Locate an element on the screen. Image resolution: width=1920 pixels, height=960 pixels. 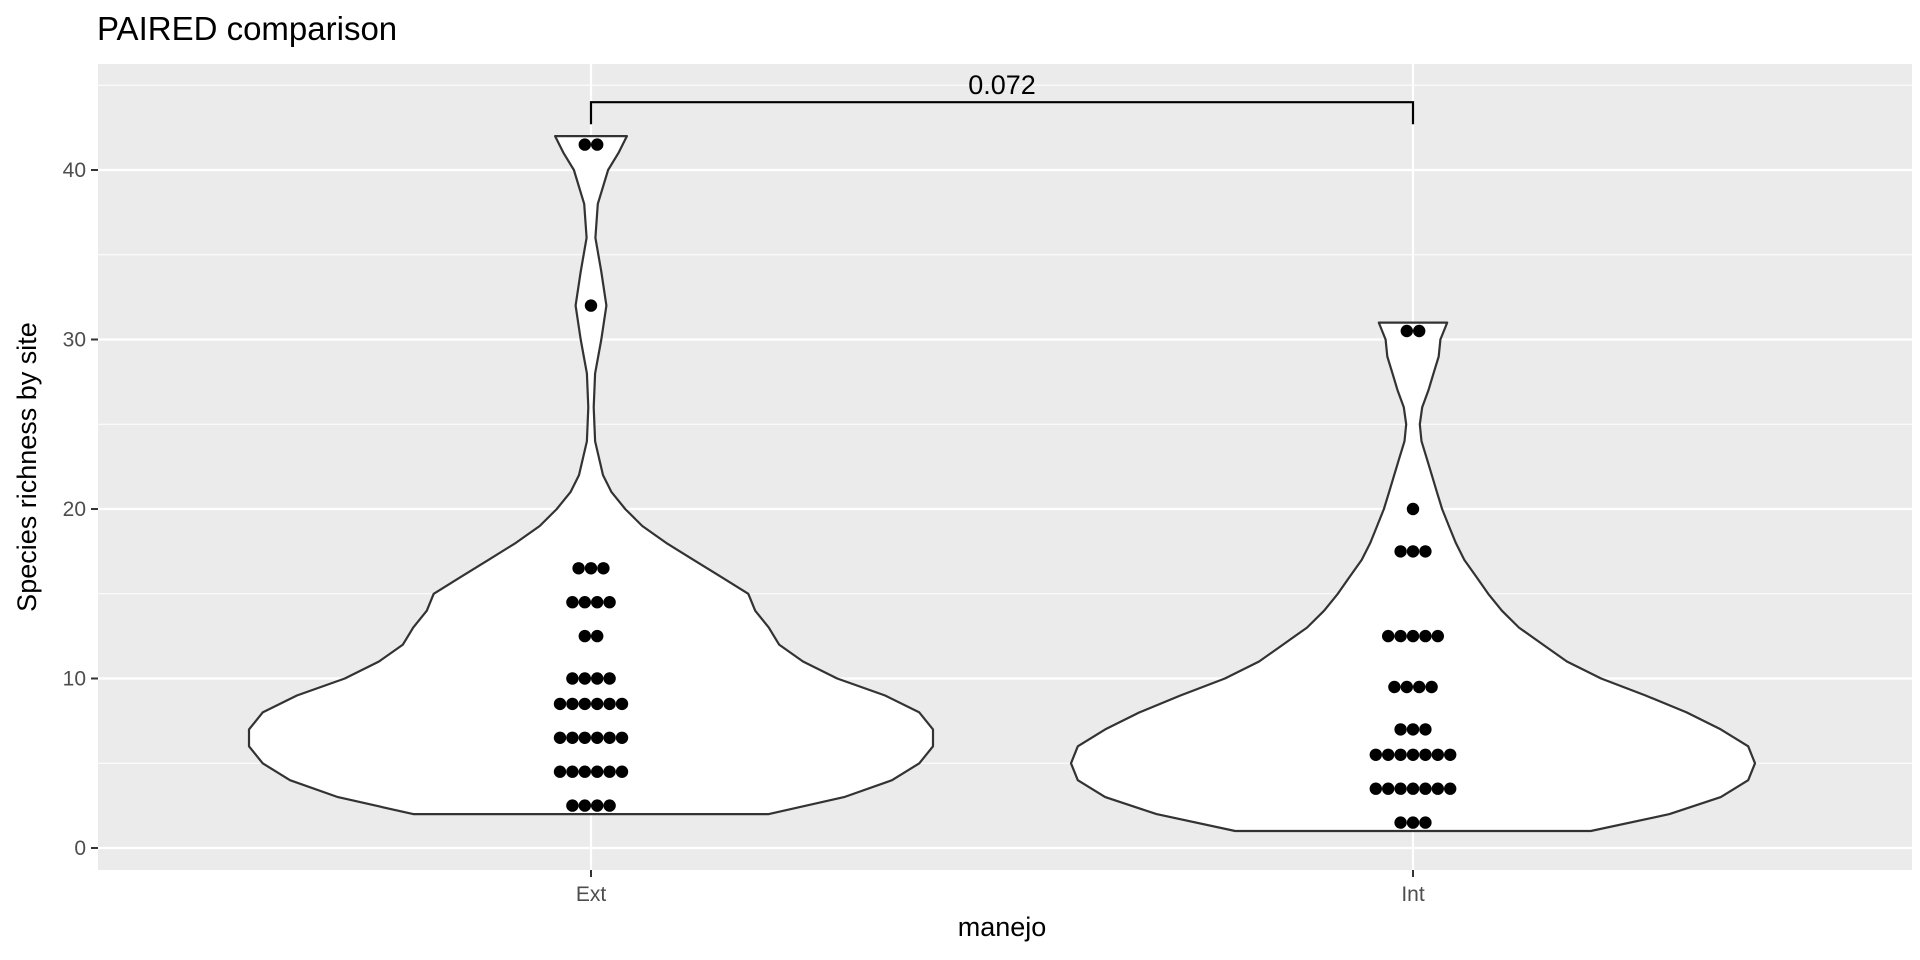
bracket-line is located at coordinates (1002, 113).